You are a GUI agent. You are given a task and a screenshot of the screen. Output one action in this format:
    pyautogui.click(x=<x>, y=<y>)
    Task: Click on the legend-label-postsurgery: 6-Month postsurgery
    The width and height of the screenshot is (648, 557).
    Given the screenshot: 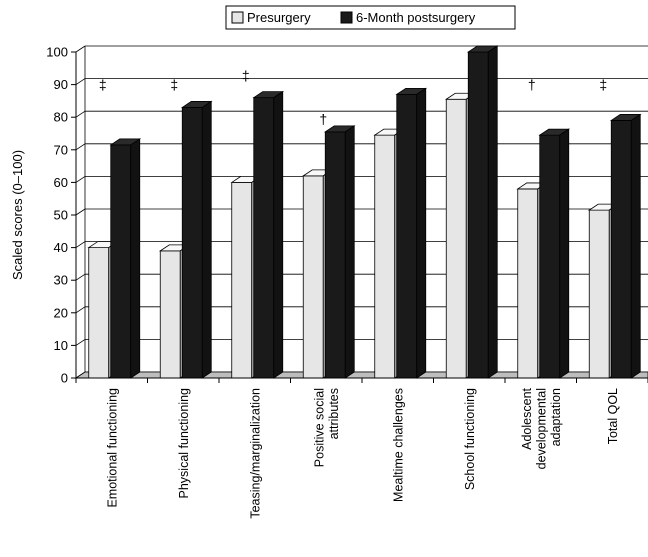 What is the action you would take?
    pyautogui.click(x=416, y=17)
    